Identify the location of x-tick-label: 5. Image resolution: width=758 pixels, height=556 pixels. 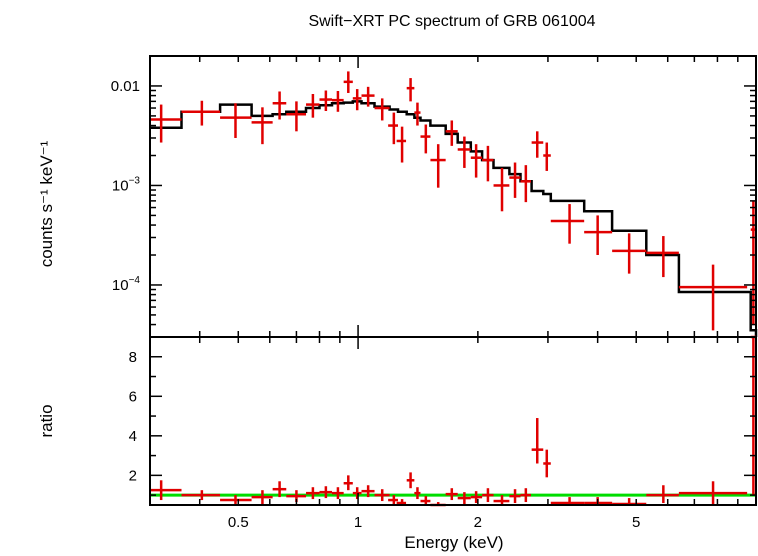
(636, 522).